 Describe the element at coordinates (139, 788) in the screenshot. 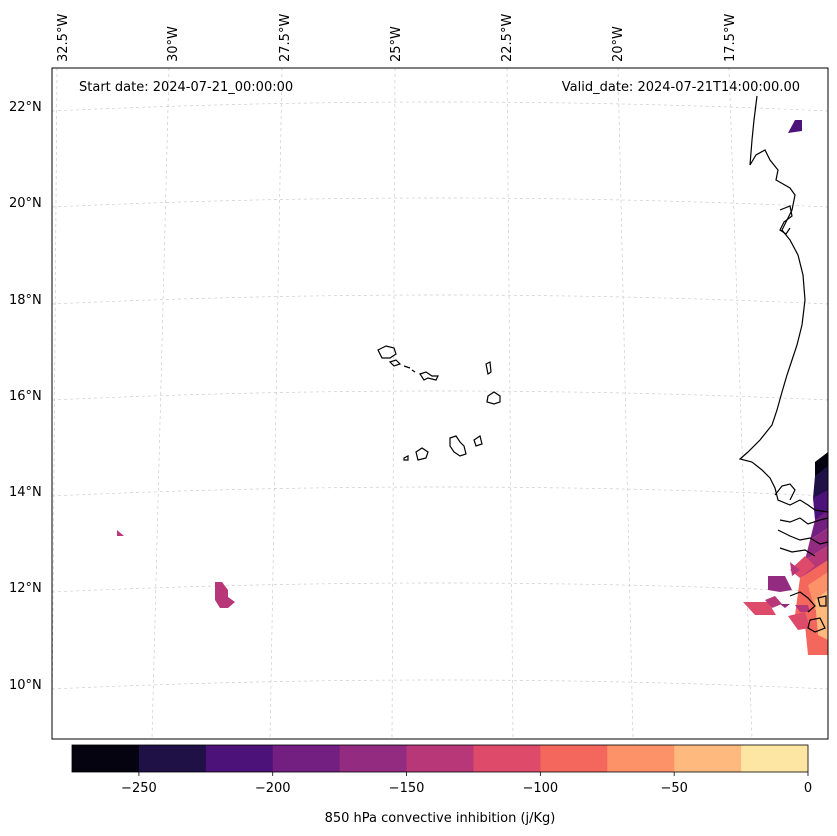

I see `colorbar-tick-label: −250` at that location.